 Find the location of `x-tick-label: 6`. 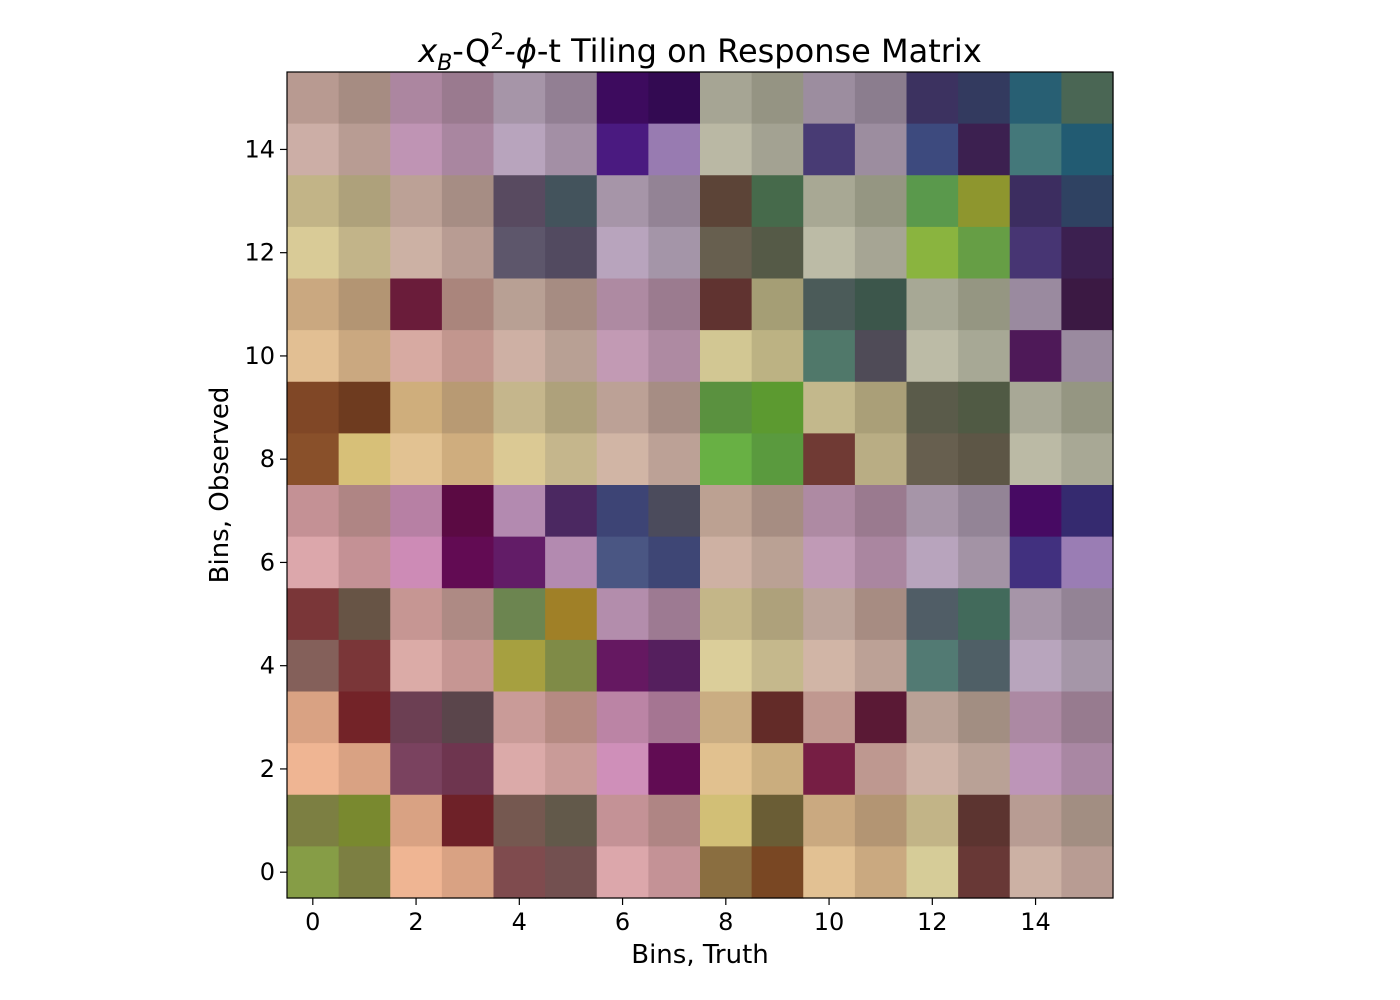

x-tick-label: 6 is located at coordinates (622, 922).